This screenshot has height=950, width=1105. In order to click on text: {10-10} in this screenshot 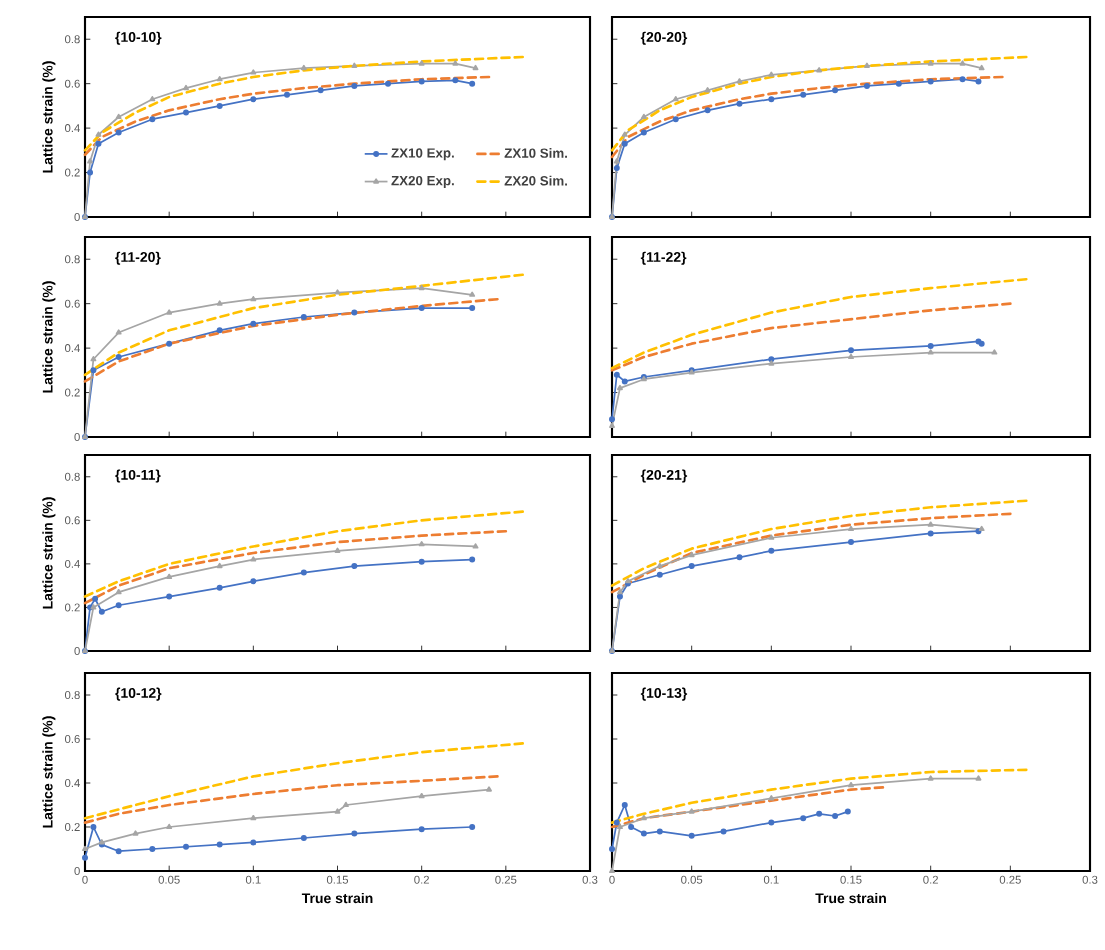, I will do `click(138, 38)`.